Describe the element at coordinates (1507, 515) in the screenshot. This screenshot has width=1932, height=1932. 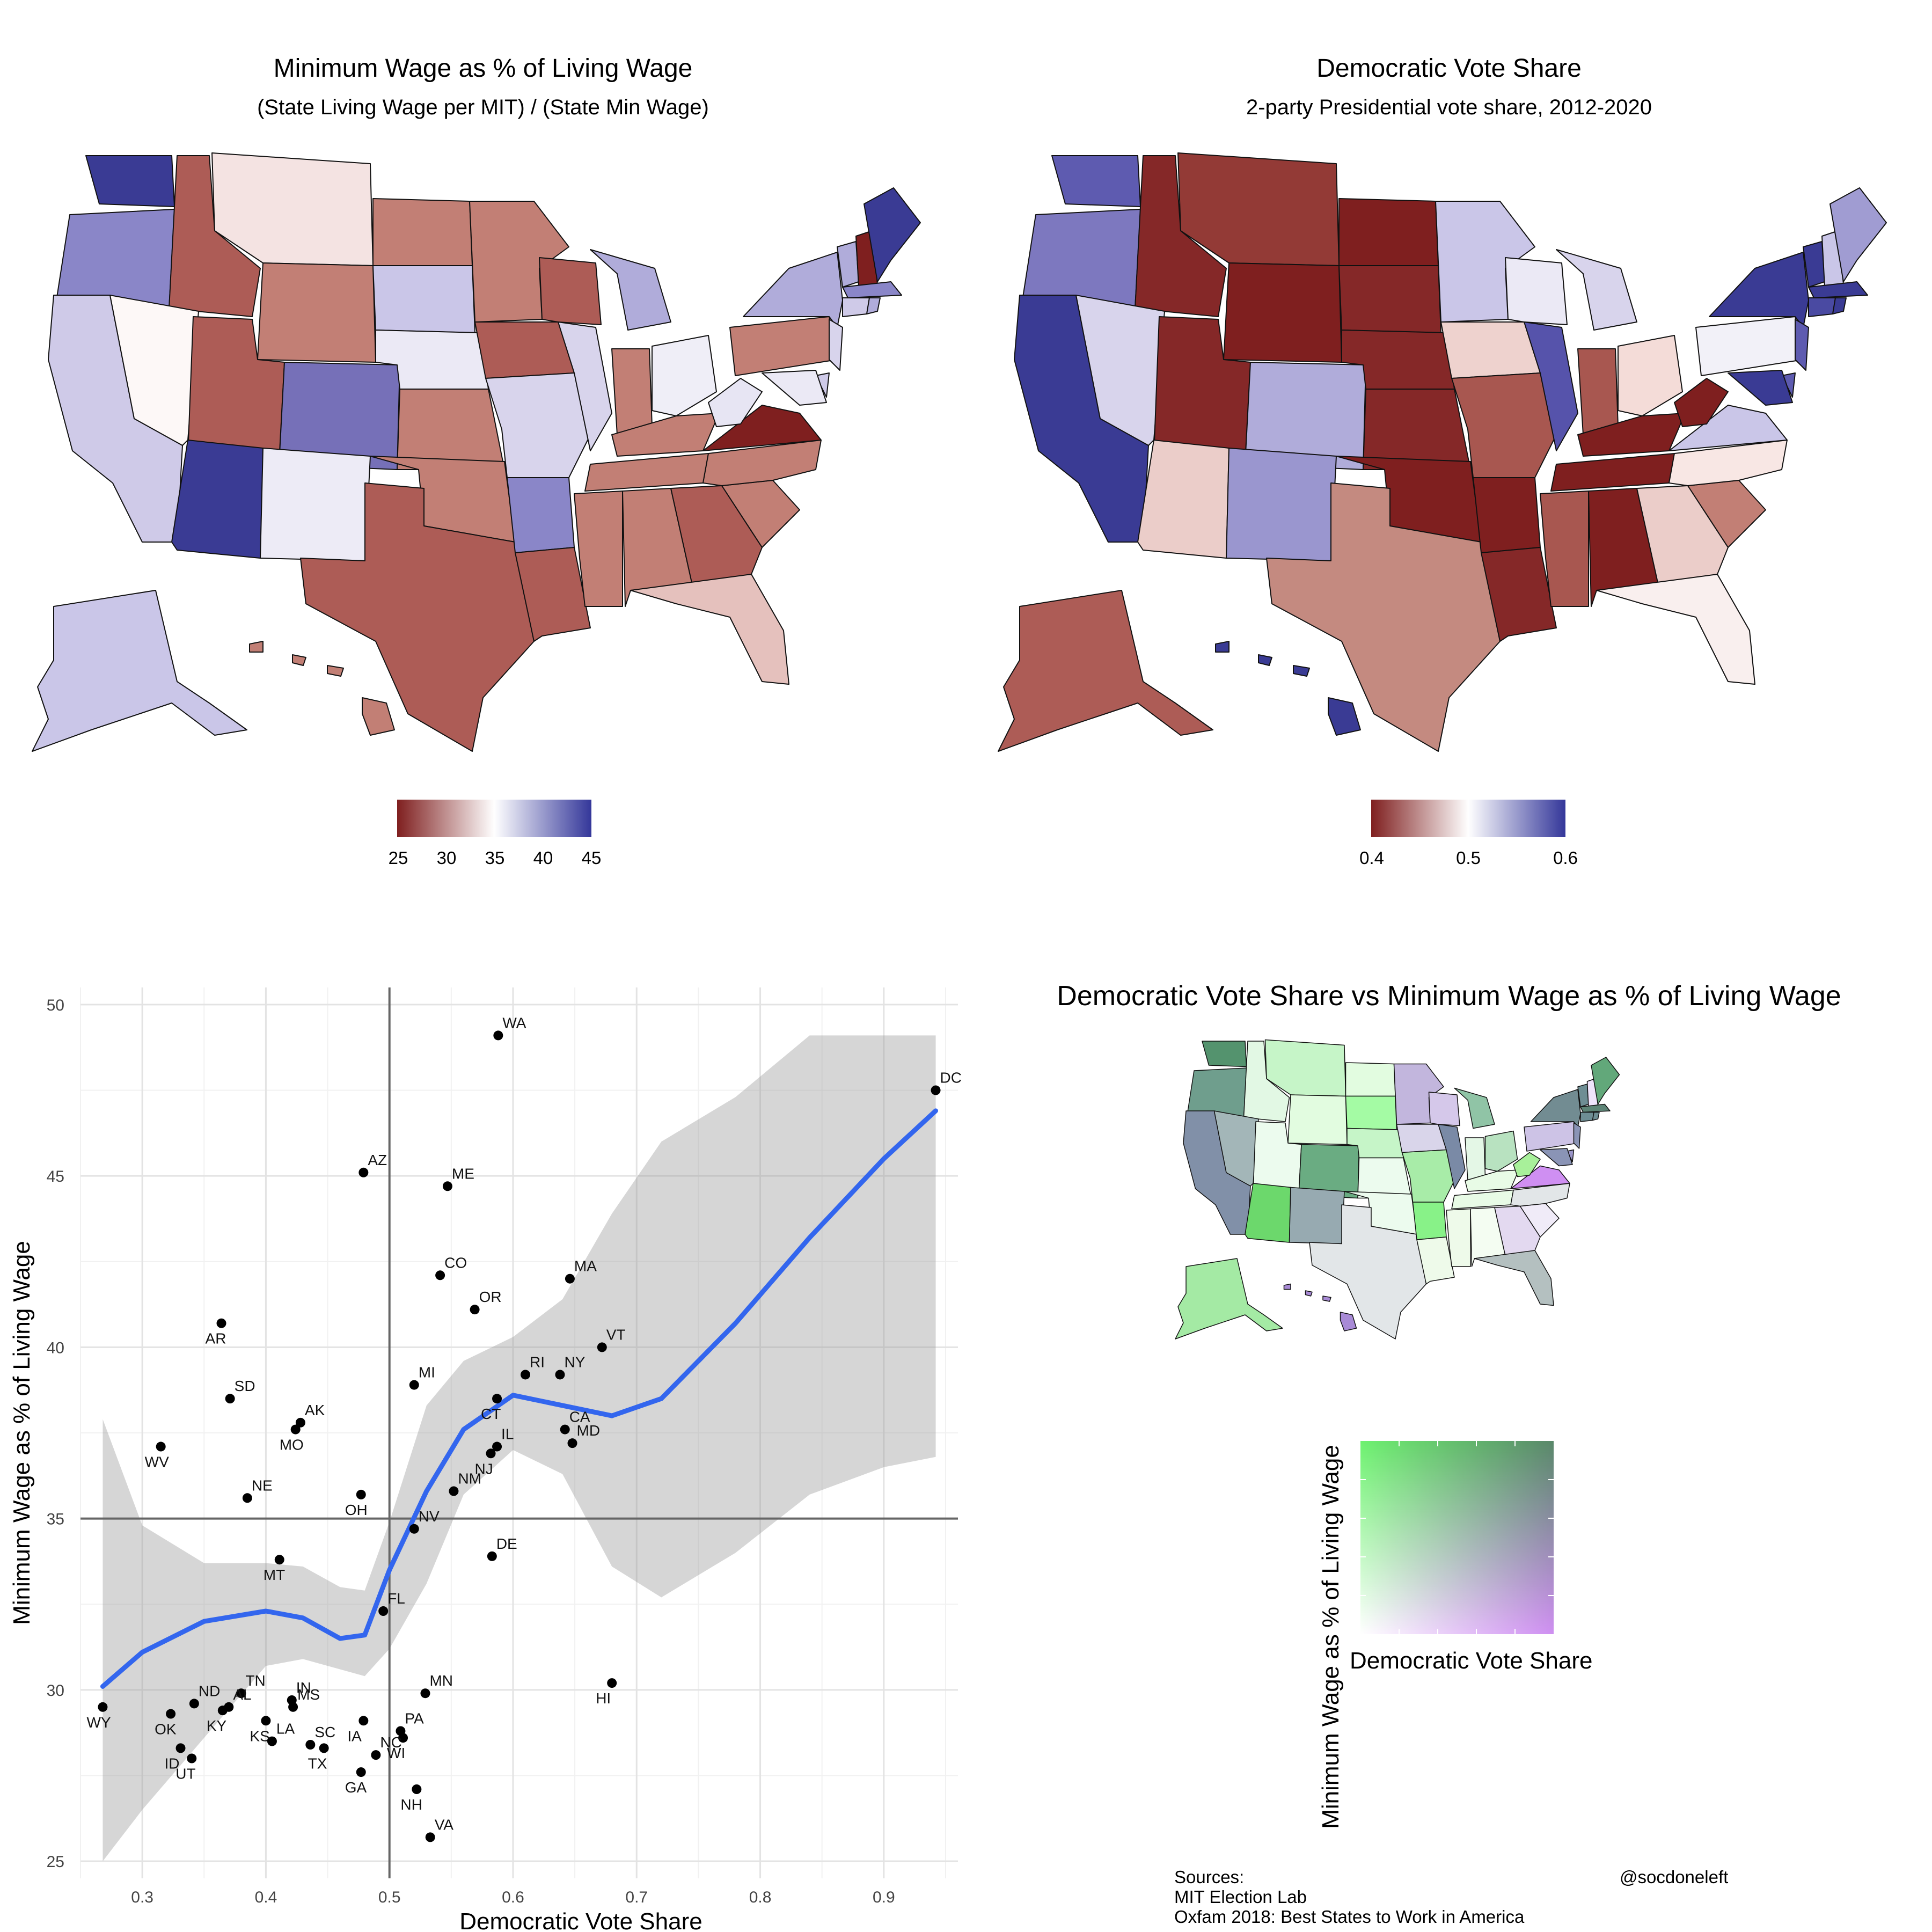
I see `state-ar` at that location.